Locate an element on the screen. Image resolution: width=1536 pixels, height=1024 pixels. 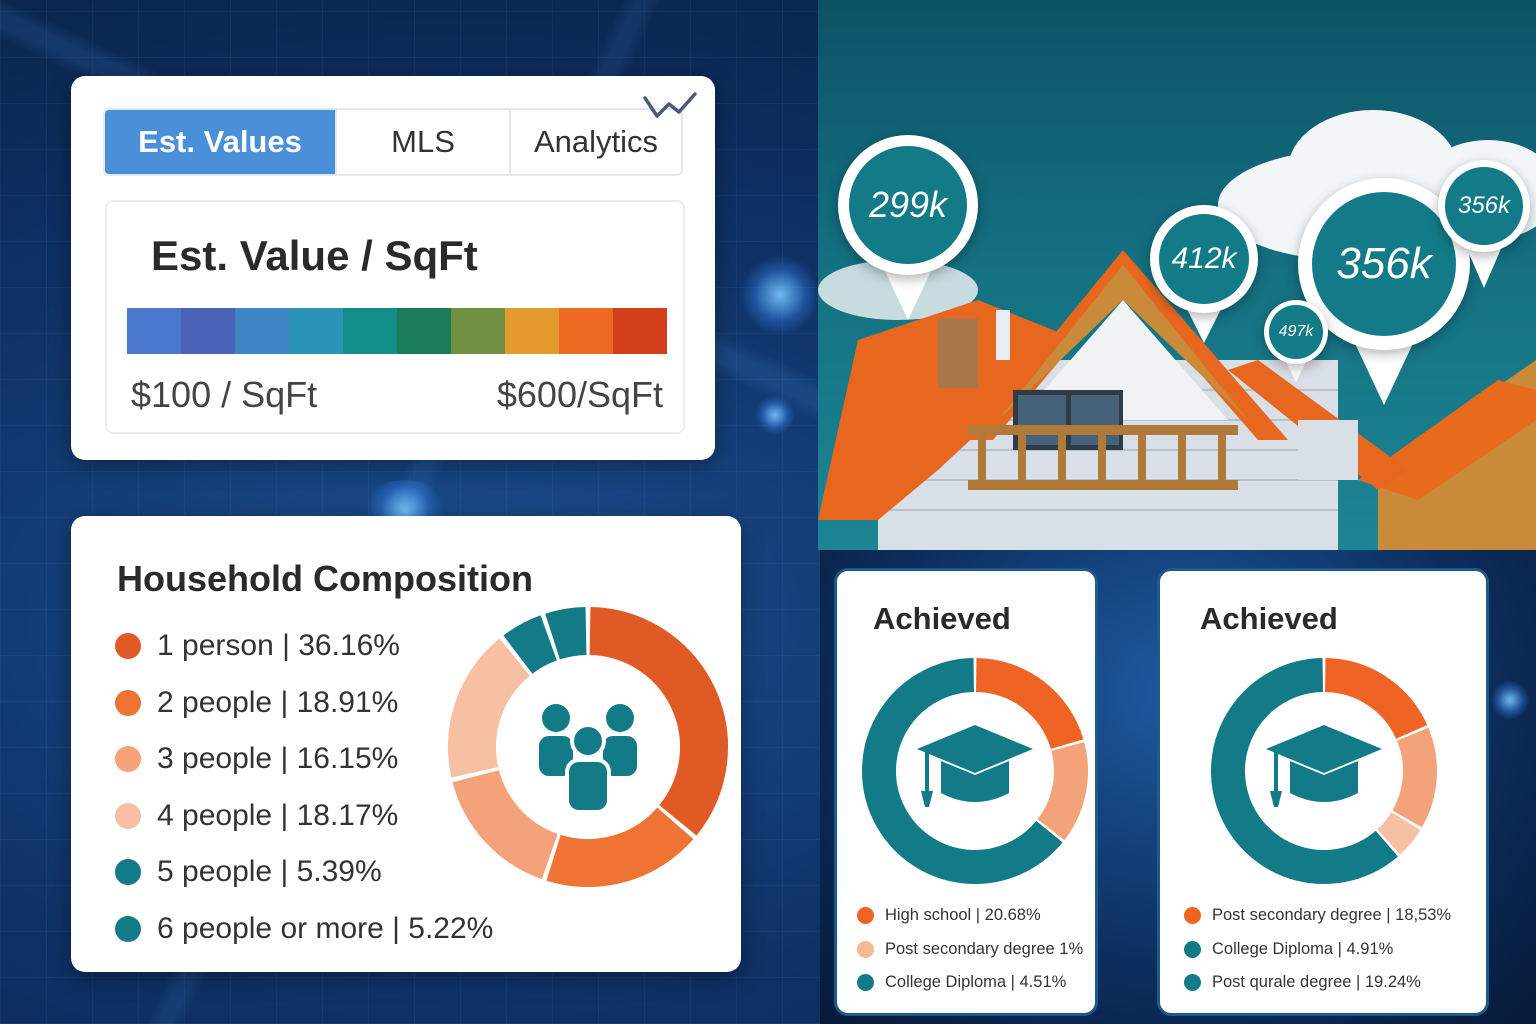
legend-item: 2 people | 18.91% is located at coordinates (304, 703).